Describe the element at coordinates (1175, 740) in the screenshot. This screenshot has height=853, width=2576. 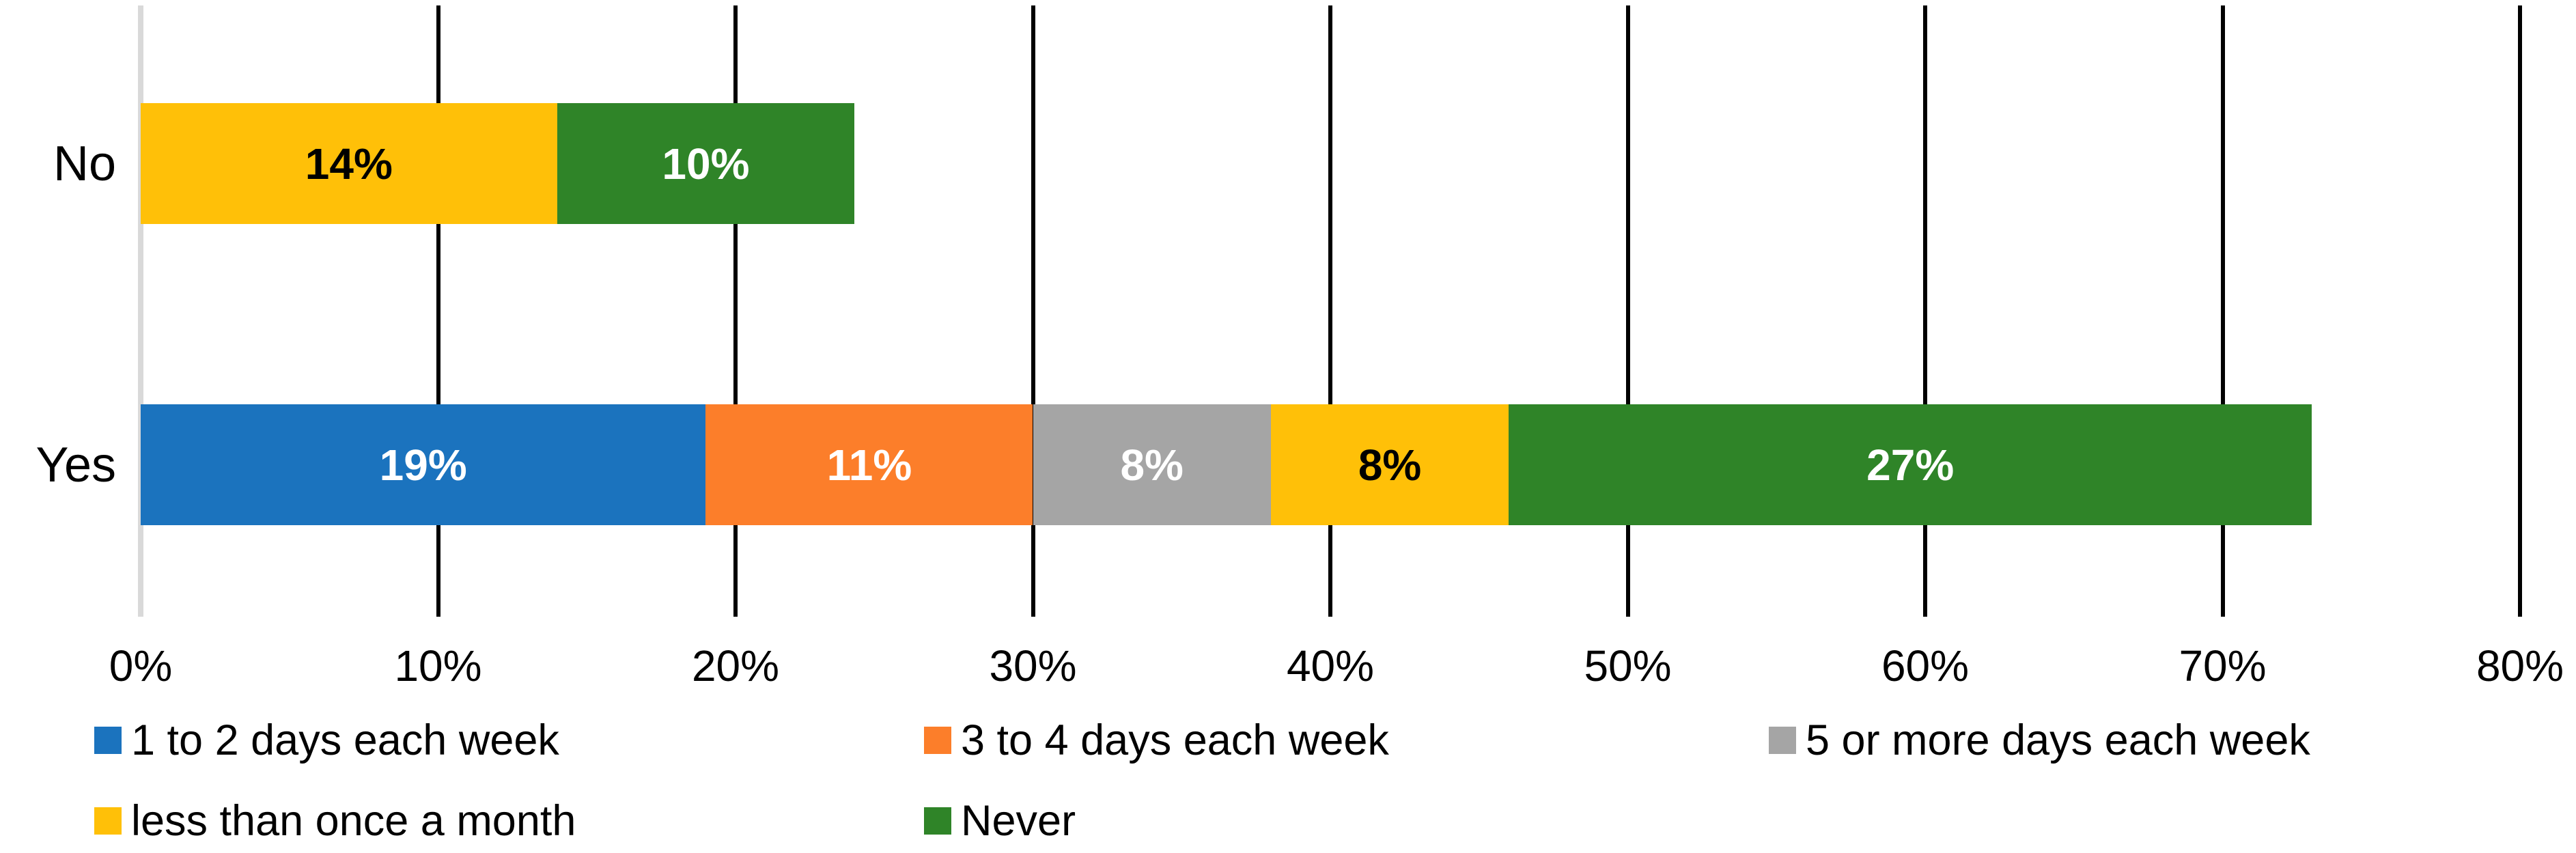
I see `legend-label: 3 to 4 days each week` at that location.